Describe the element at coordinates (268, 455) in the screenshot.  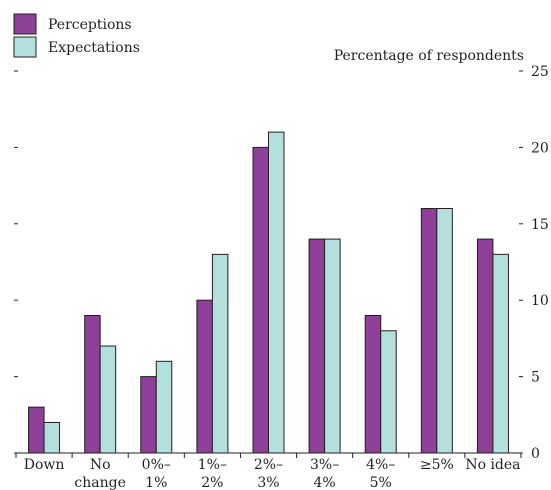
I see `category-ticks` at that location.